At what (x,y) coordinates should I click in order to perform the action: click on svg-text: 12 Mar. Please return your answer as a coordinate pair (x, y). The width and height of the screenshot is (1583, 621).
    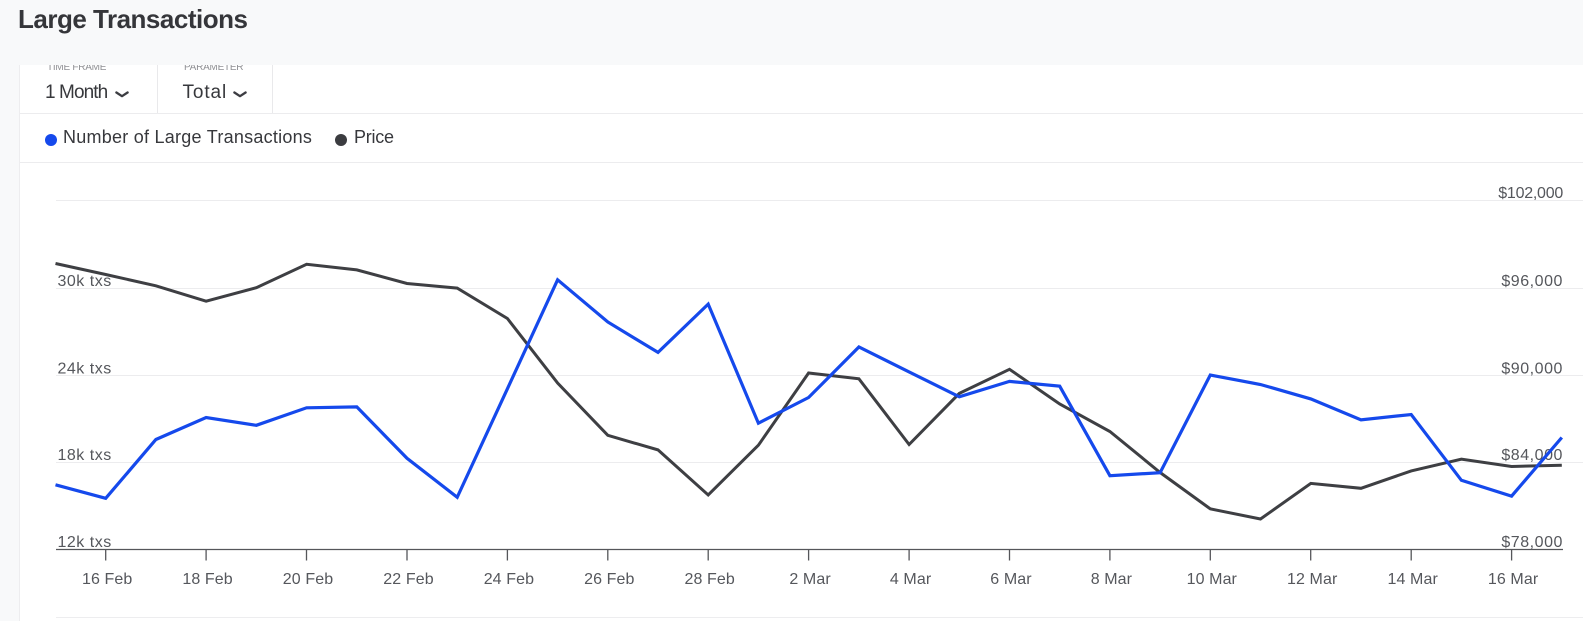
    Looking at the image, I should click on (1312, 579).